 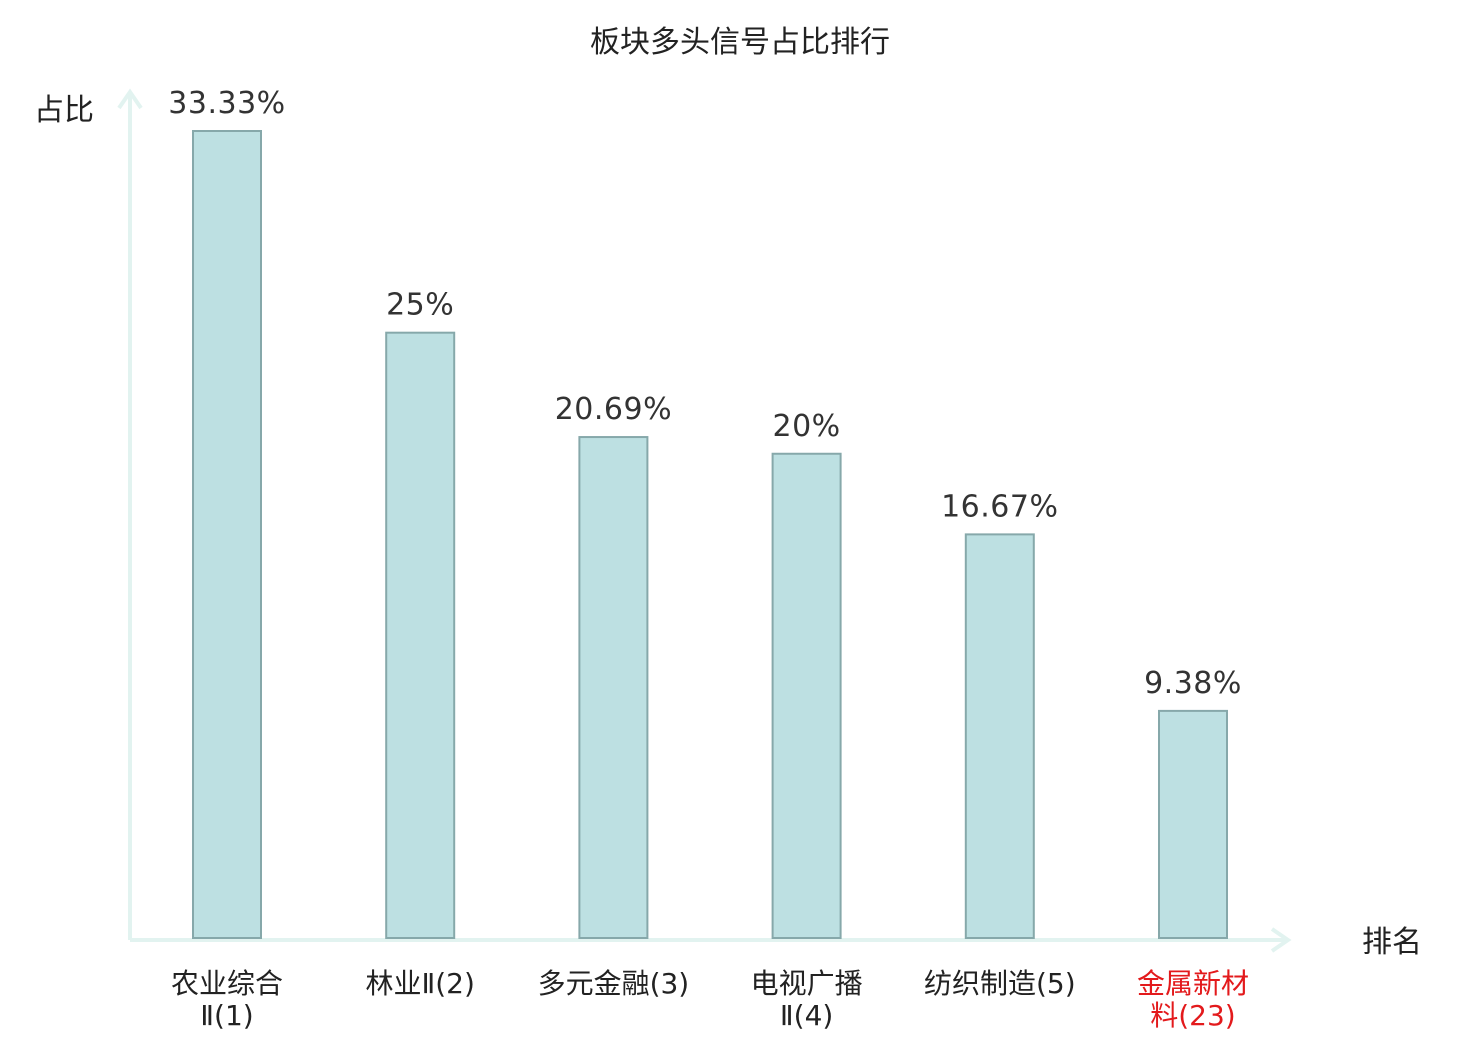 I want to click on category-label-2: 林业Ⅱ(2), so click(x=419, y=983).